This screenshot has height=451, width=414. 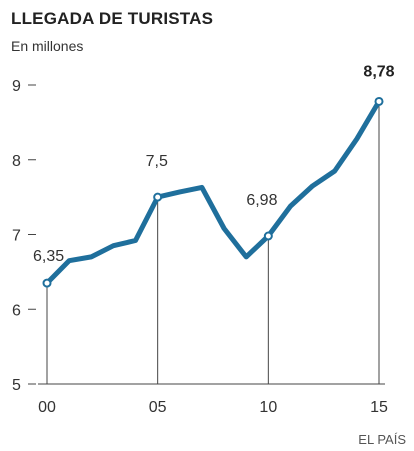 What do you see at coordinates (16, 236) in the screenshot?
I see `y-tick-label: 7` at bounding box center [16, 236].